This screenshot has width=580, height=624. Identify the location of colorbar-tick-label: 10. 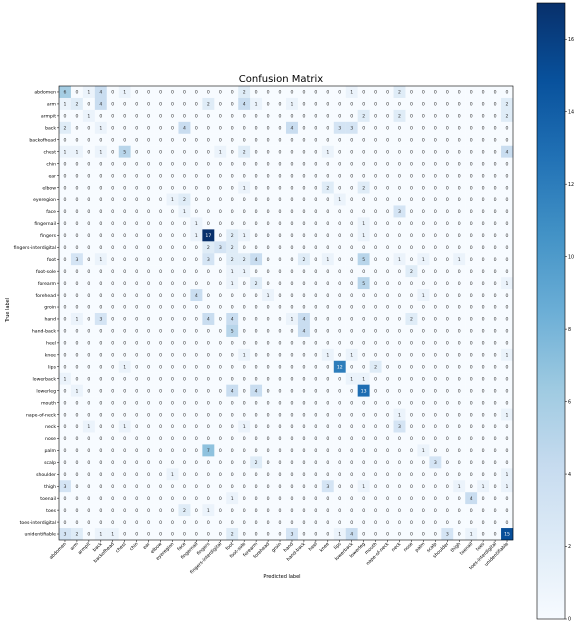
(571, 257).